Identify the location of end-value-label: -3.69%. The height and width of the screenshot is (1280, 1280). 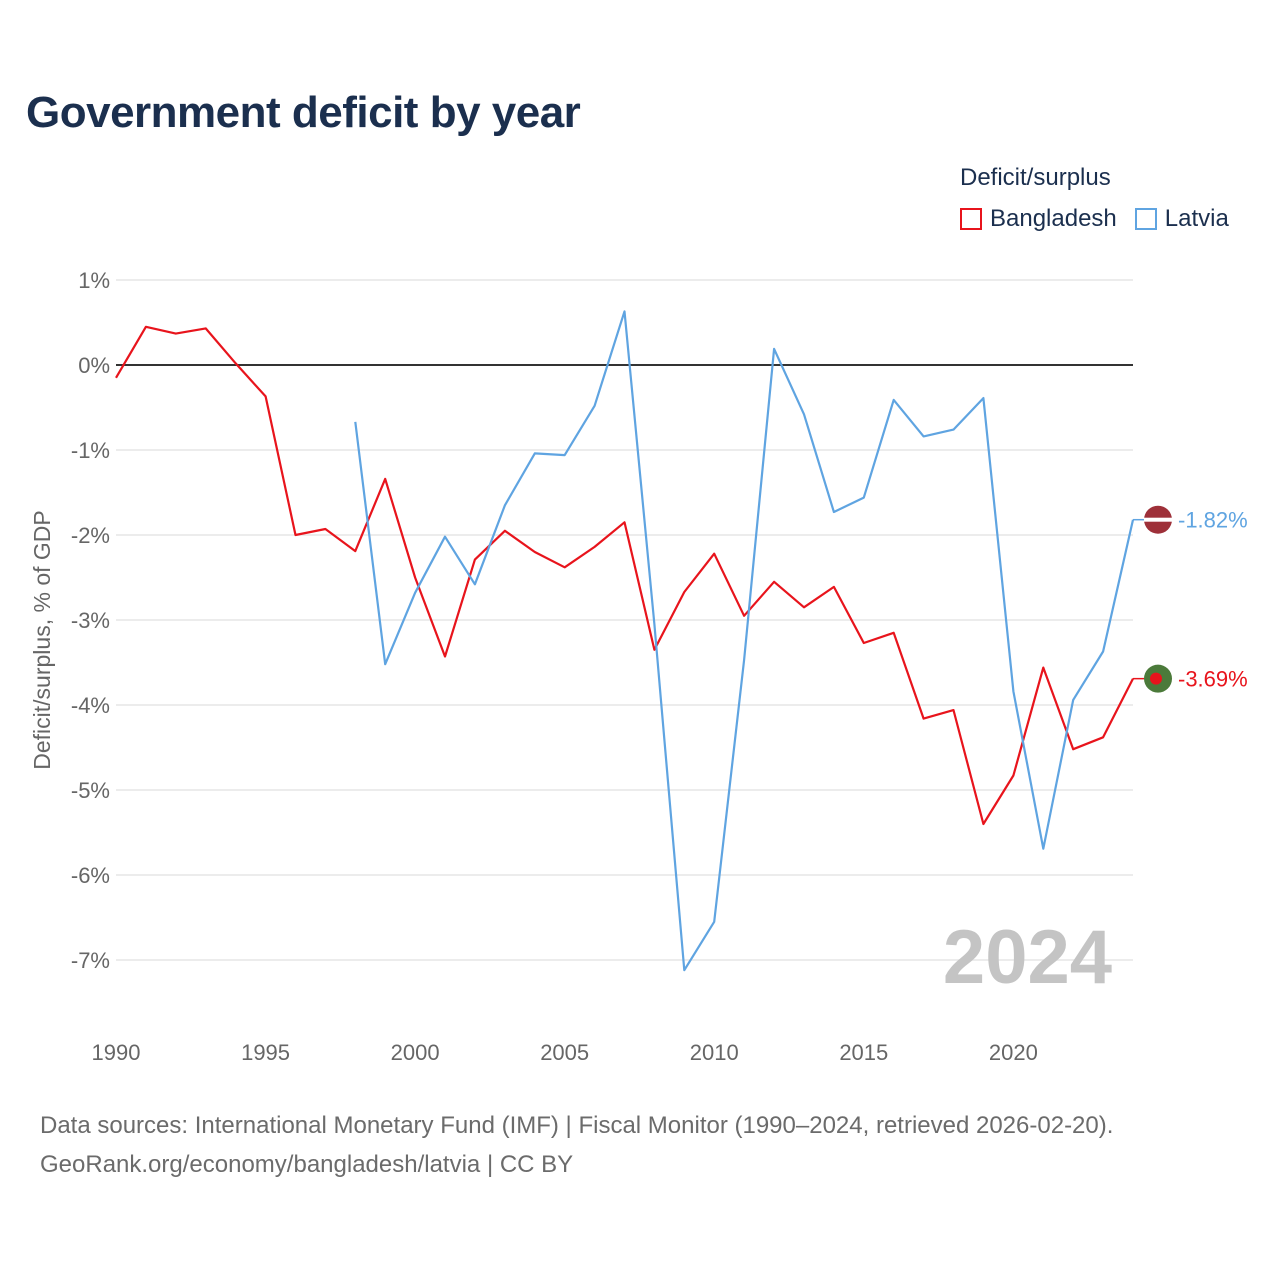
(1213, 679).